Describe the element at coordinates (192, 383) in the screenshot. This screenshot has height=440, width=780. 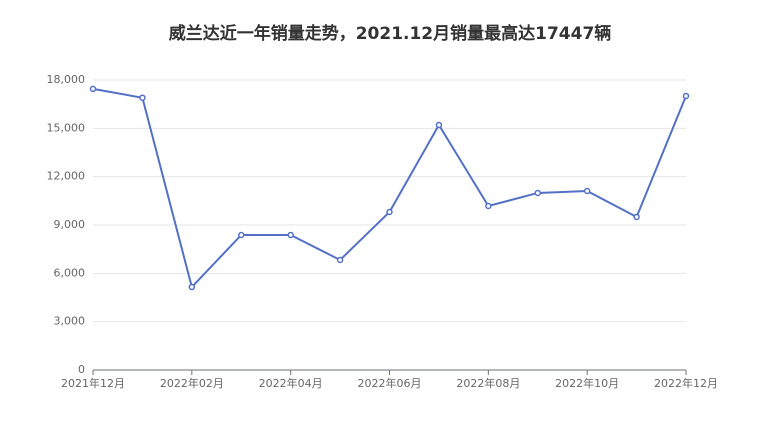
I see `x-tick-label: 2022年02月` at that location.